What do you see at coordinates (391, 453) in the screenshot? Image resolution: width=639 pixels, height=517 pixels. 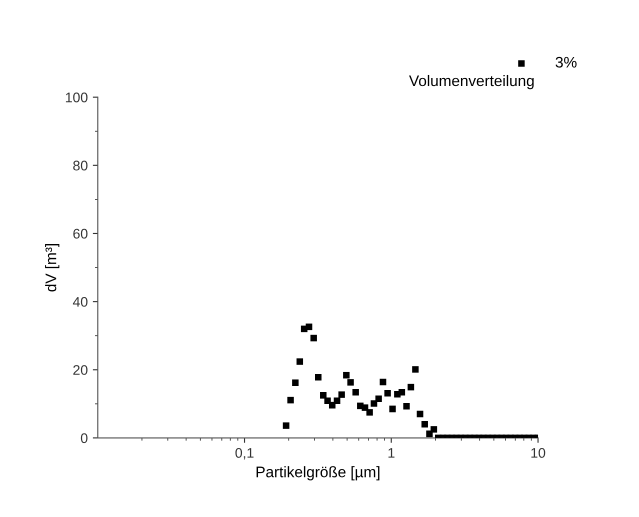 I see `x-tick-label: 1` at bounding box center [391, 453].